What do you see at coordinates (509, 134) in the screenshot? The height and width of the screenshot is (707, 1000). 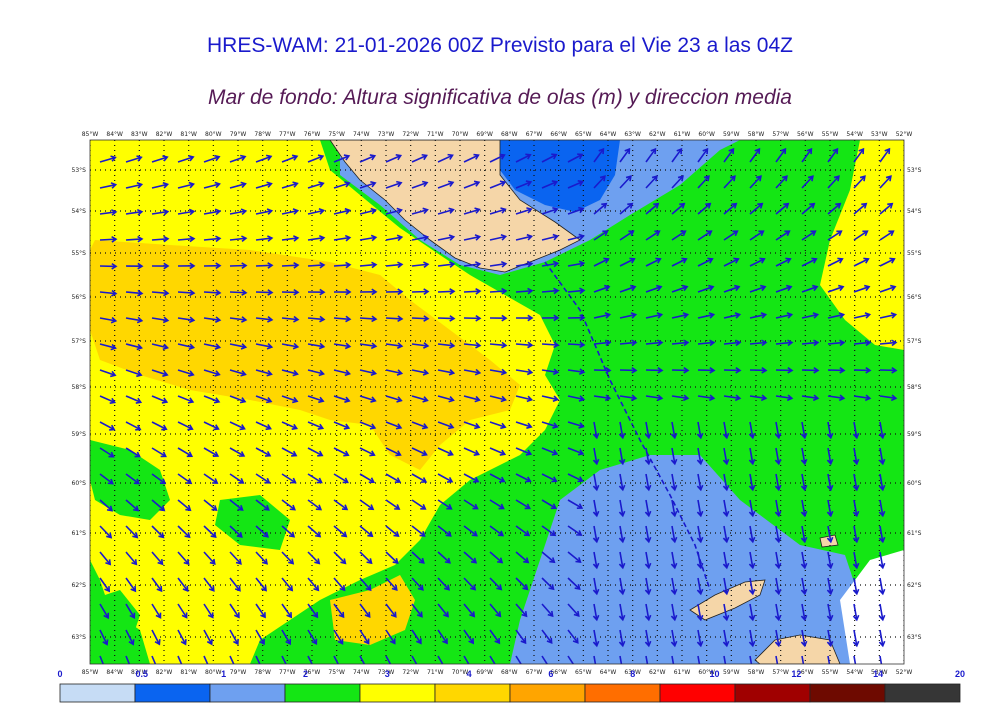 I see `lon-tick-label: 68°W` at bounding box center [509, 134].